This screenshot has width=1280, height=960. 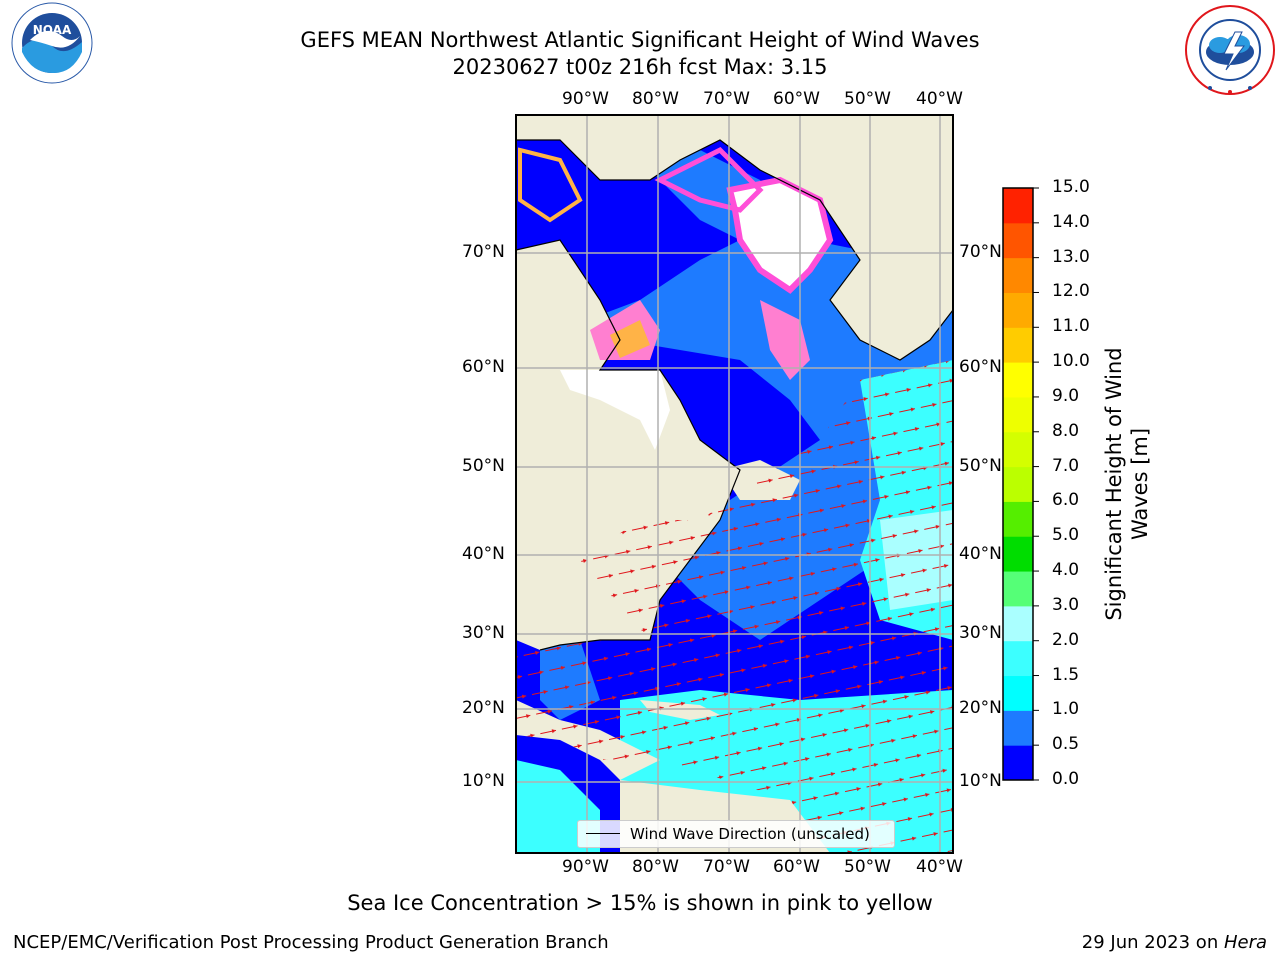 I want to click on lat-label-right: 40°N, so click(x=980, y=554).